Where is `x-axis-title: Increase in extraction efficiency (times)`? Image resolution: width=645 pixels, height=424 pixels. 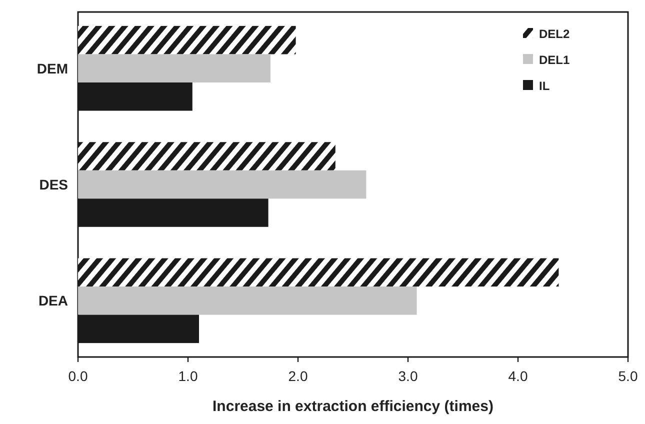 x-axis-title: Increase in extraction efficiency (times) is located at coordinates (353, 406).